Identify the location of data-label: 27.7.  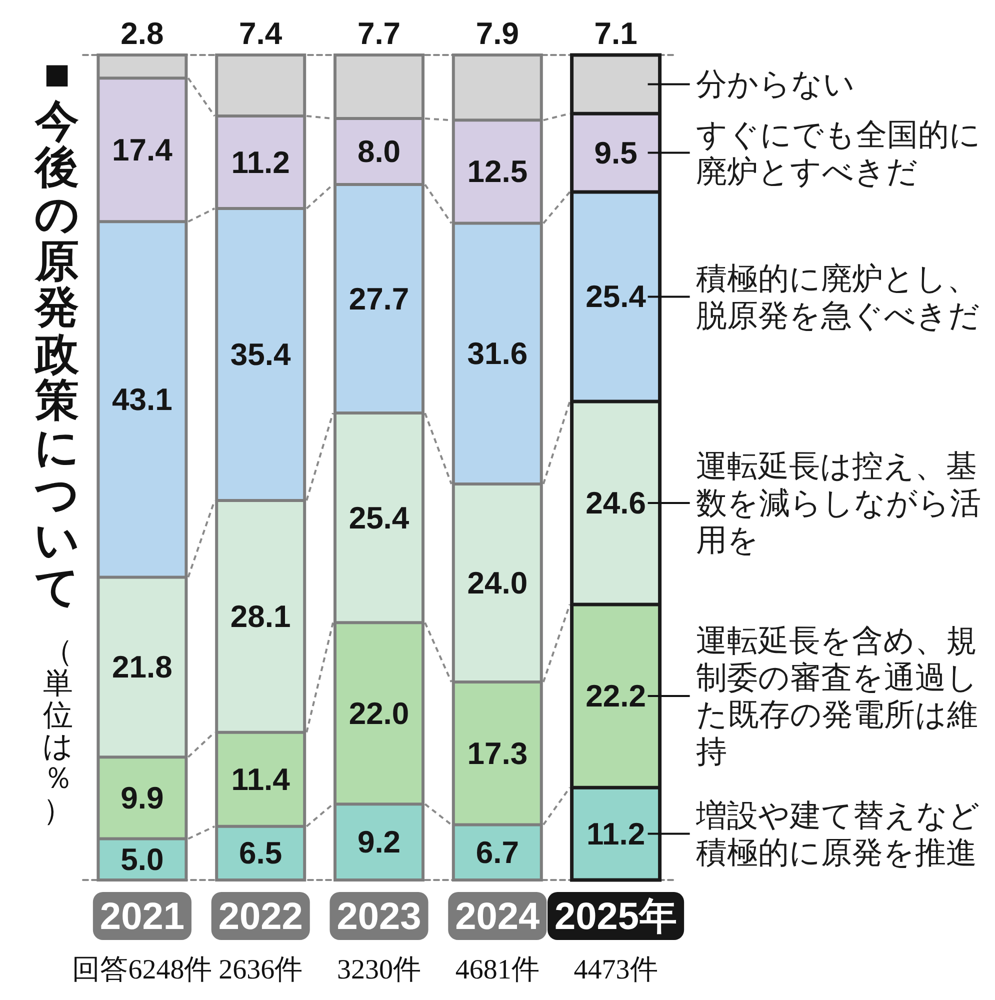
(379, 298).